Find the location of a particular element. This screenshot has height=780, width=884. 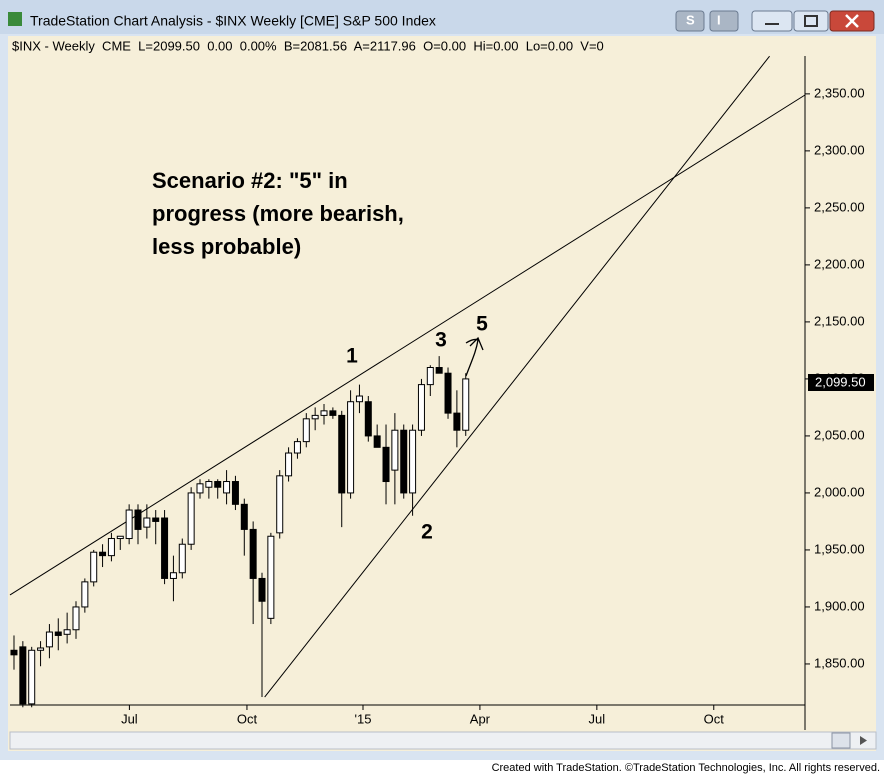

wave-label: 2 is located at coordinates (427, 532).